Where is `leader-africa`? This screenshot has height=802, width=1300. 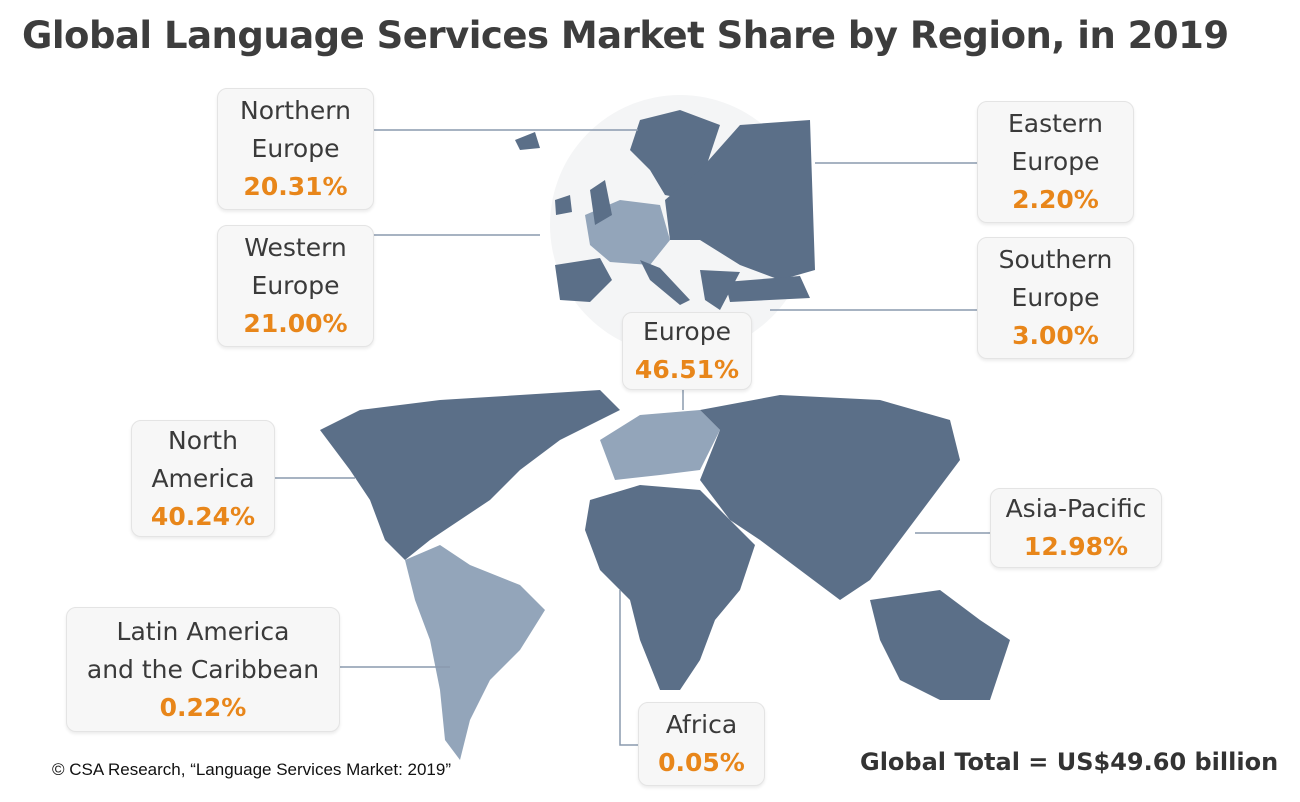
leader-africa is located at coordinates (628, 668).